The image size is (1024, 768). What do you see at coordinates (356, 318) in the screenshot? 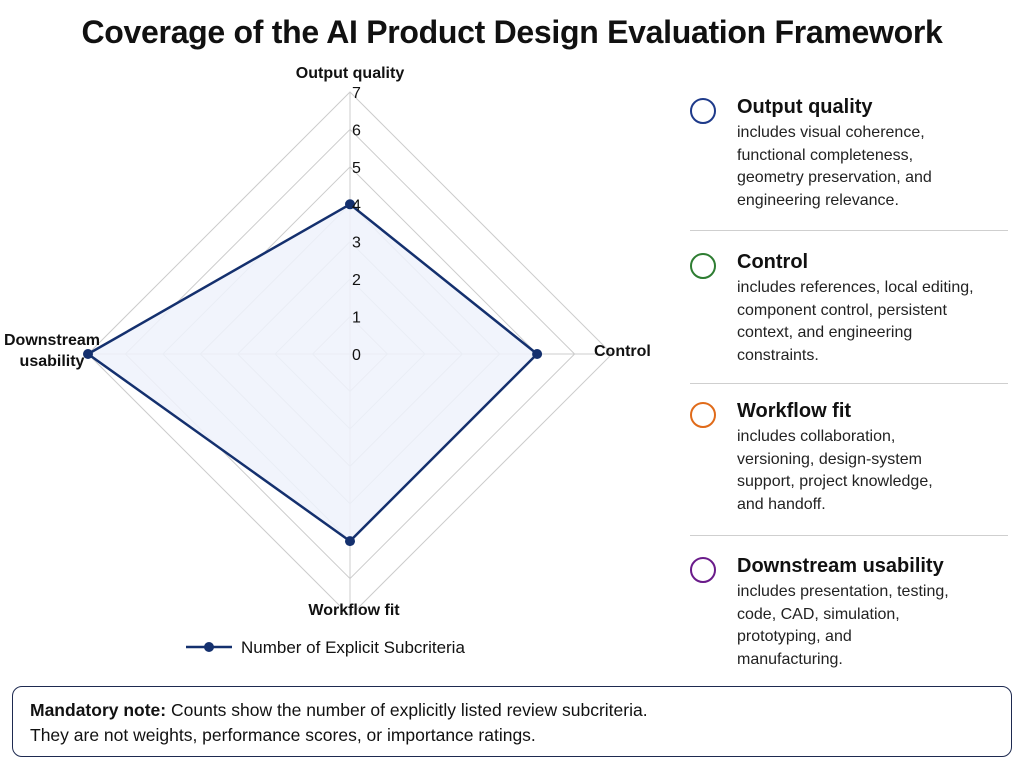
I see `tick-label: 1` at bounding box center [356, 318].